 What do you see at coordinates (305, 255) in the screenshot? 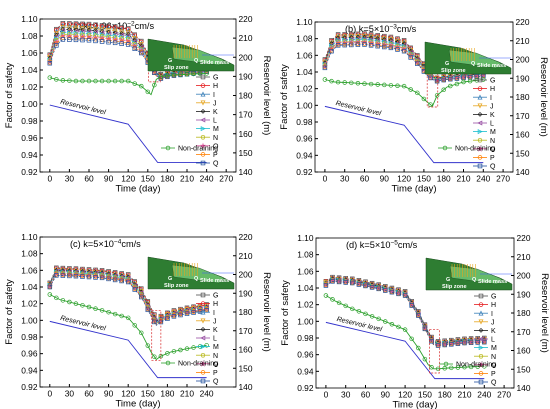
I see `y-tick-label: 1.08` at bounding box center [305, 255].